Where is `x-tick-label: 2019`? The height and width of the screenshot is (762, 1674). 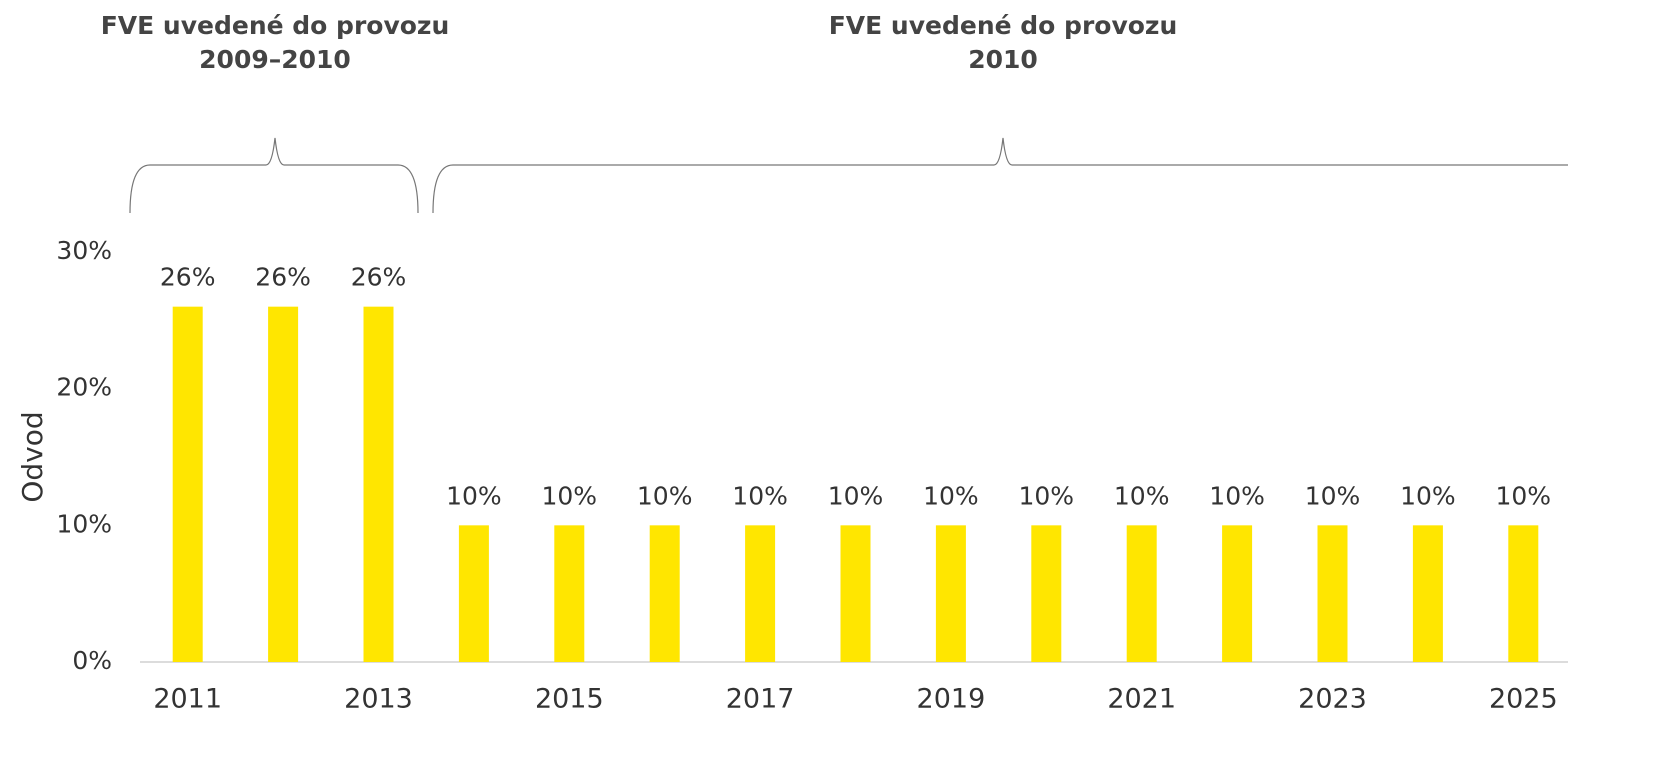 x-tick-label: 2019 is located at coordinates (951, 699).